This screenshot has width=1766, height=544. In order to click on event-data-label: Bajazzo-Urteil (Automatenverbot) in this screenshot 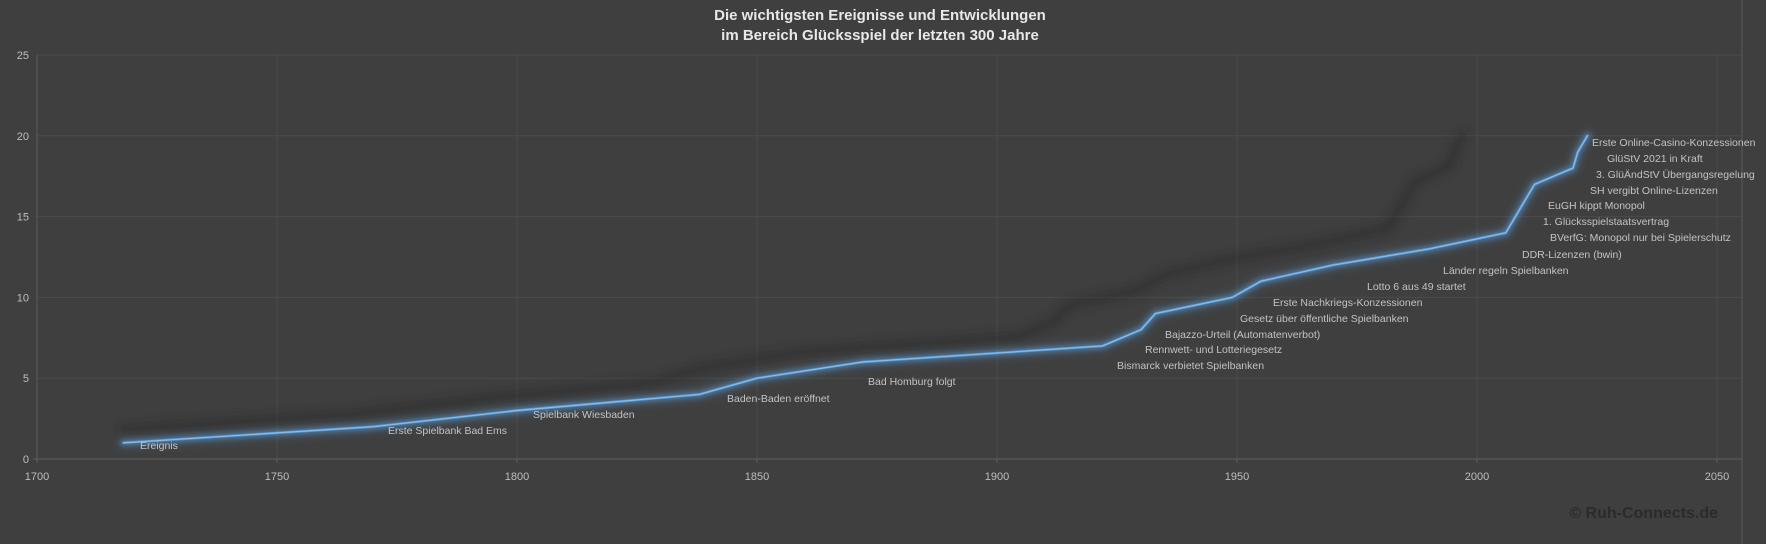, I will do `click(1242, 335)`.